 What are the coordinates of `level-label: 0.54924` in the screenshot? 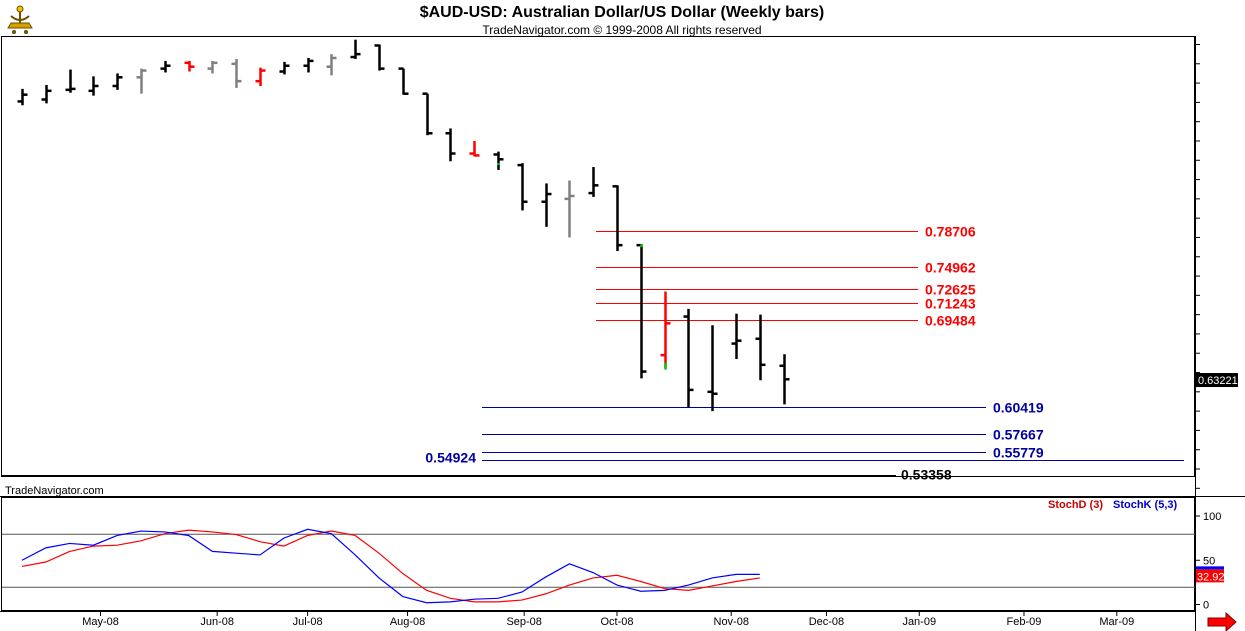 It's located at (450, 458).